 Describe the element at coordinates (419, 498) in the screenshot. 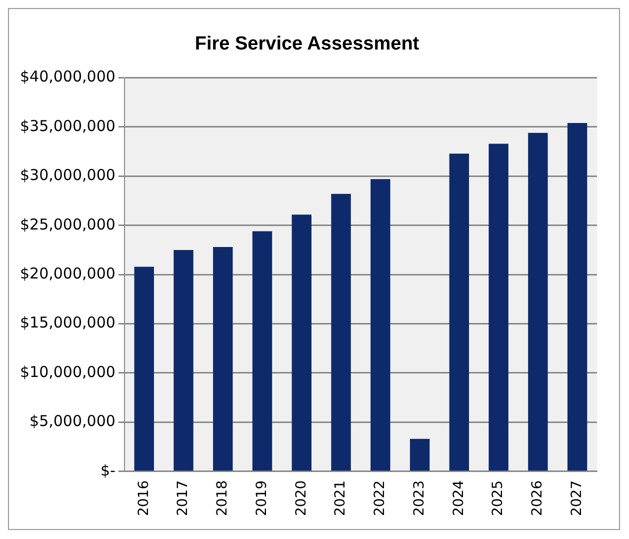

I see `x-tick-label: 2023` at that location.